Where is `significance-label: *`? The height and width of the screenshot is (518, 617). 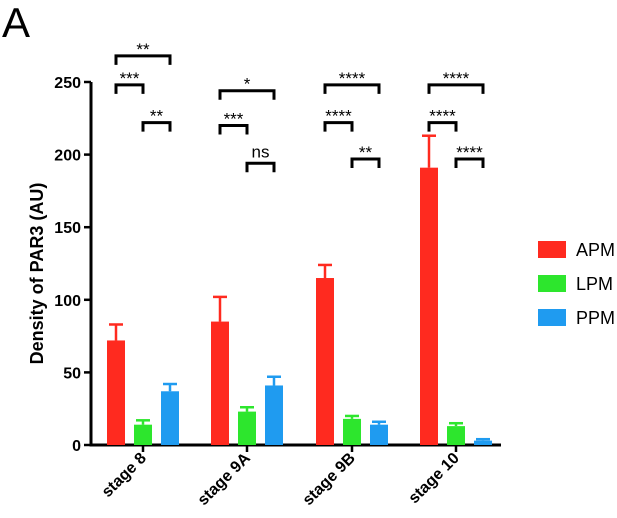
significance-label: * is located at coordinates (247, 84).